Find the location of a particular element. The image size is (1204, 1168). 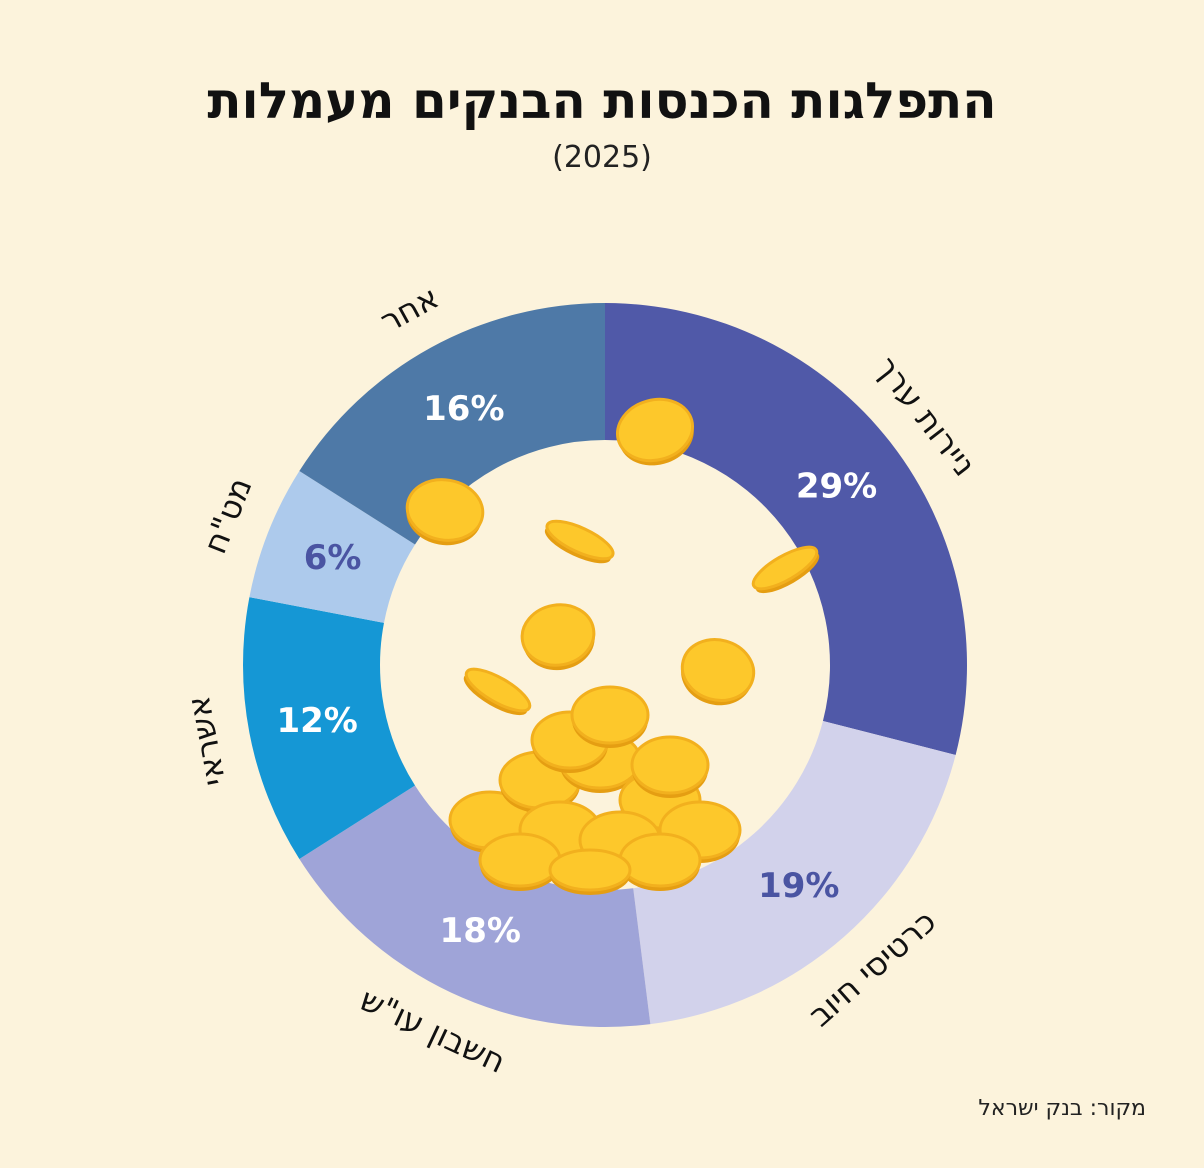

slice-value-label: 12% is located at coordinates (316, 721).